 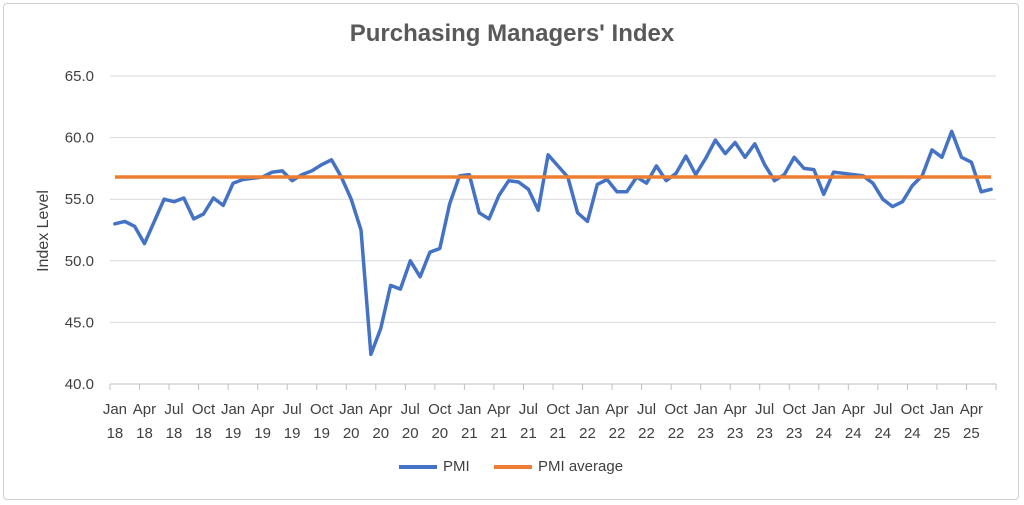 I want to click on y-tick-label: 65.0, so click(x=79, y=76).